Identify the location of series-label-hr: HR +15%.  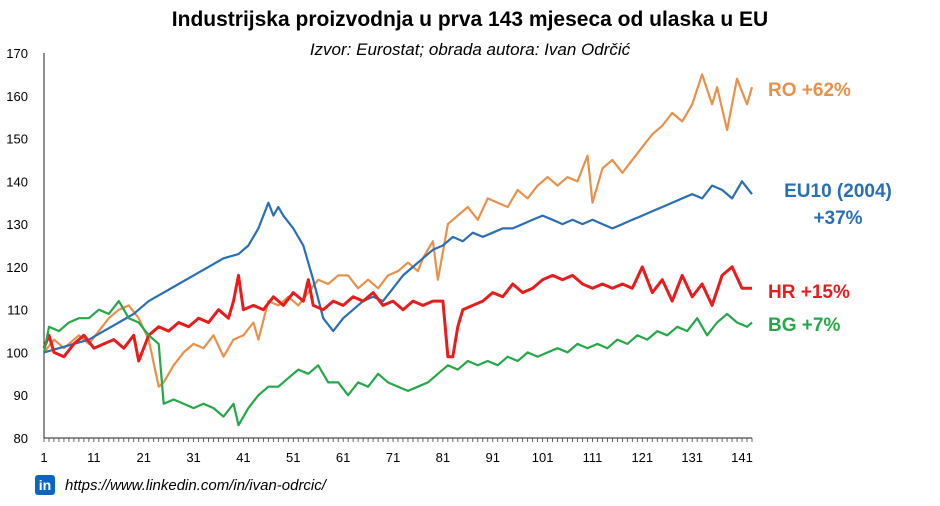
(809, 292).